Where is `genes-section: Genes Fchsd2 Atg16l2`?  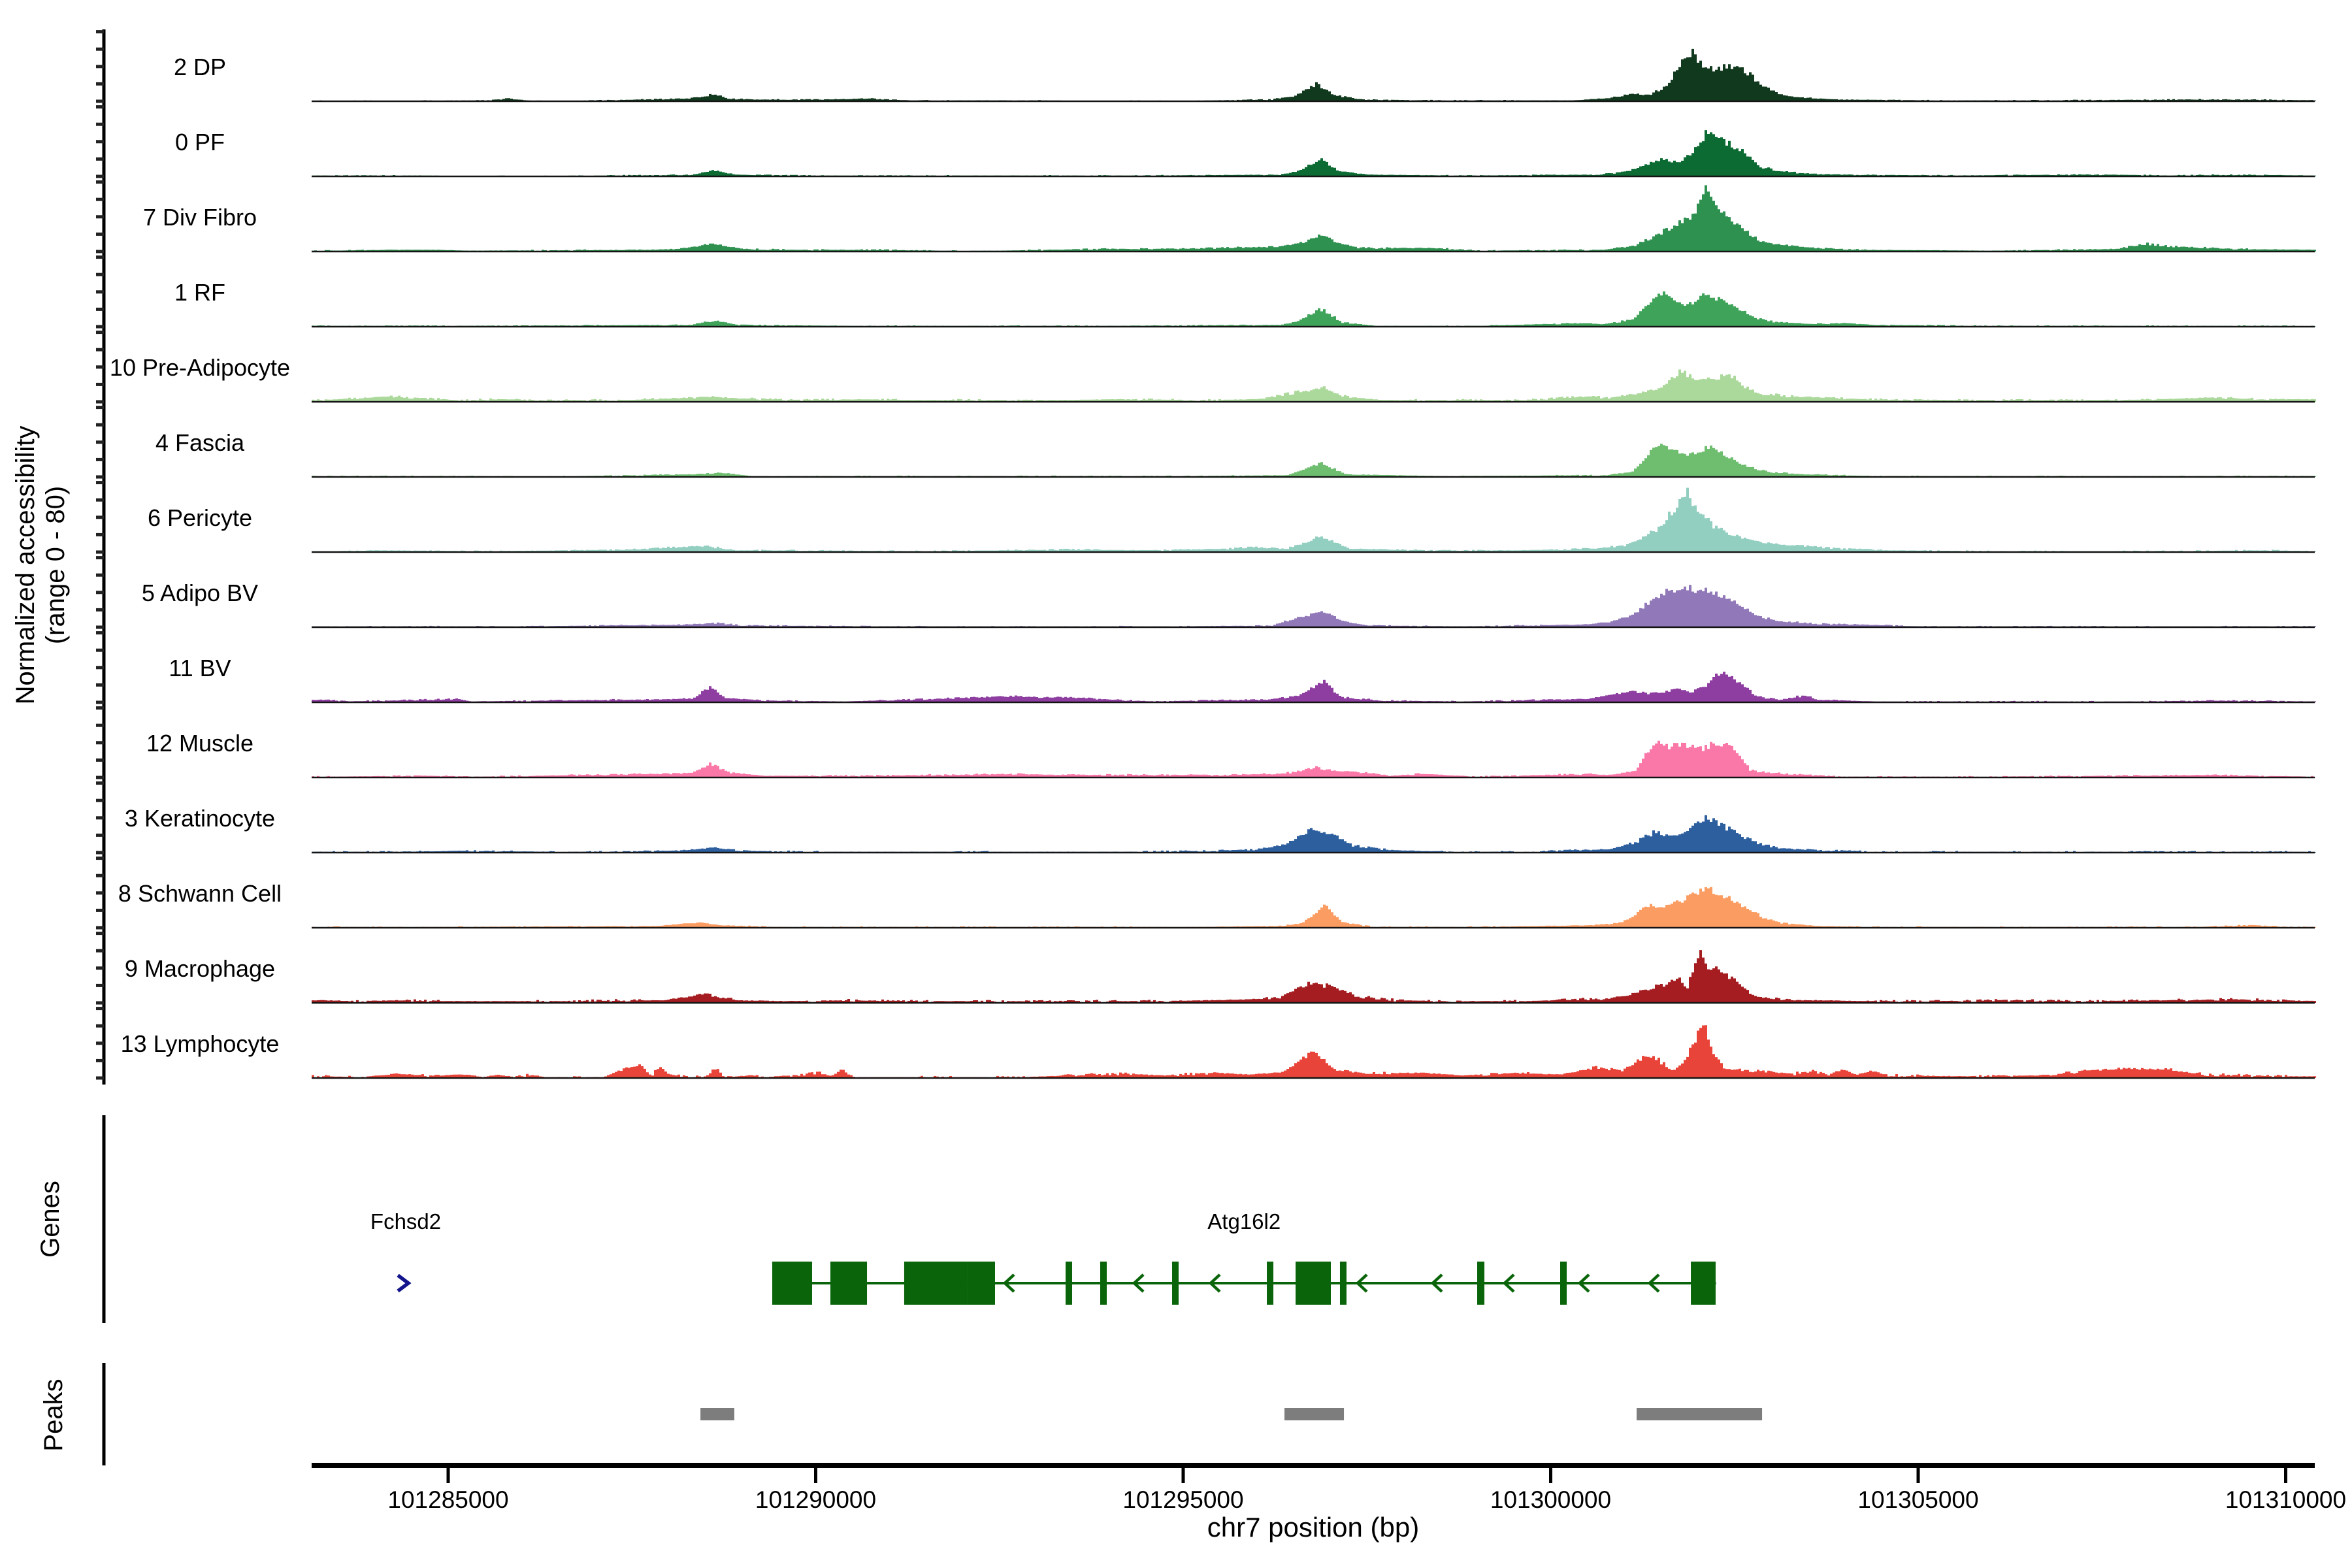
genes-section: Genes Fchsd2 Atg16l2 is located at coordinates (876, 1219).